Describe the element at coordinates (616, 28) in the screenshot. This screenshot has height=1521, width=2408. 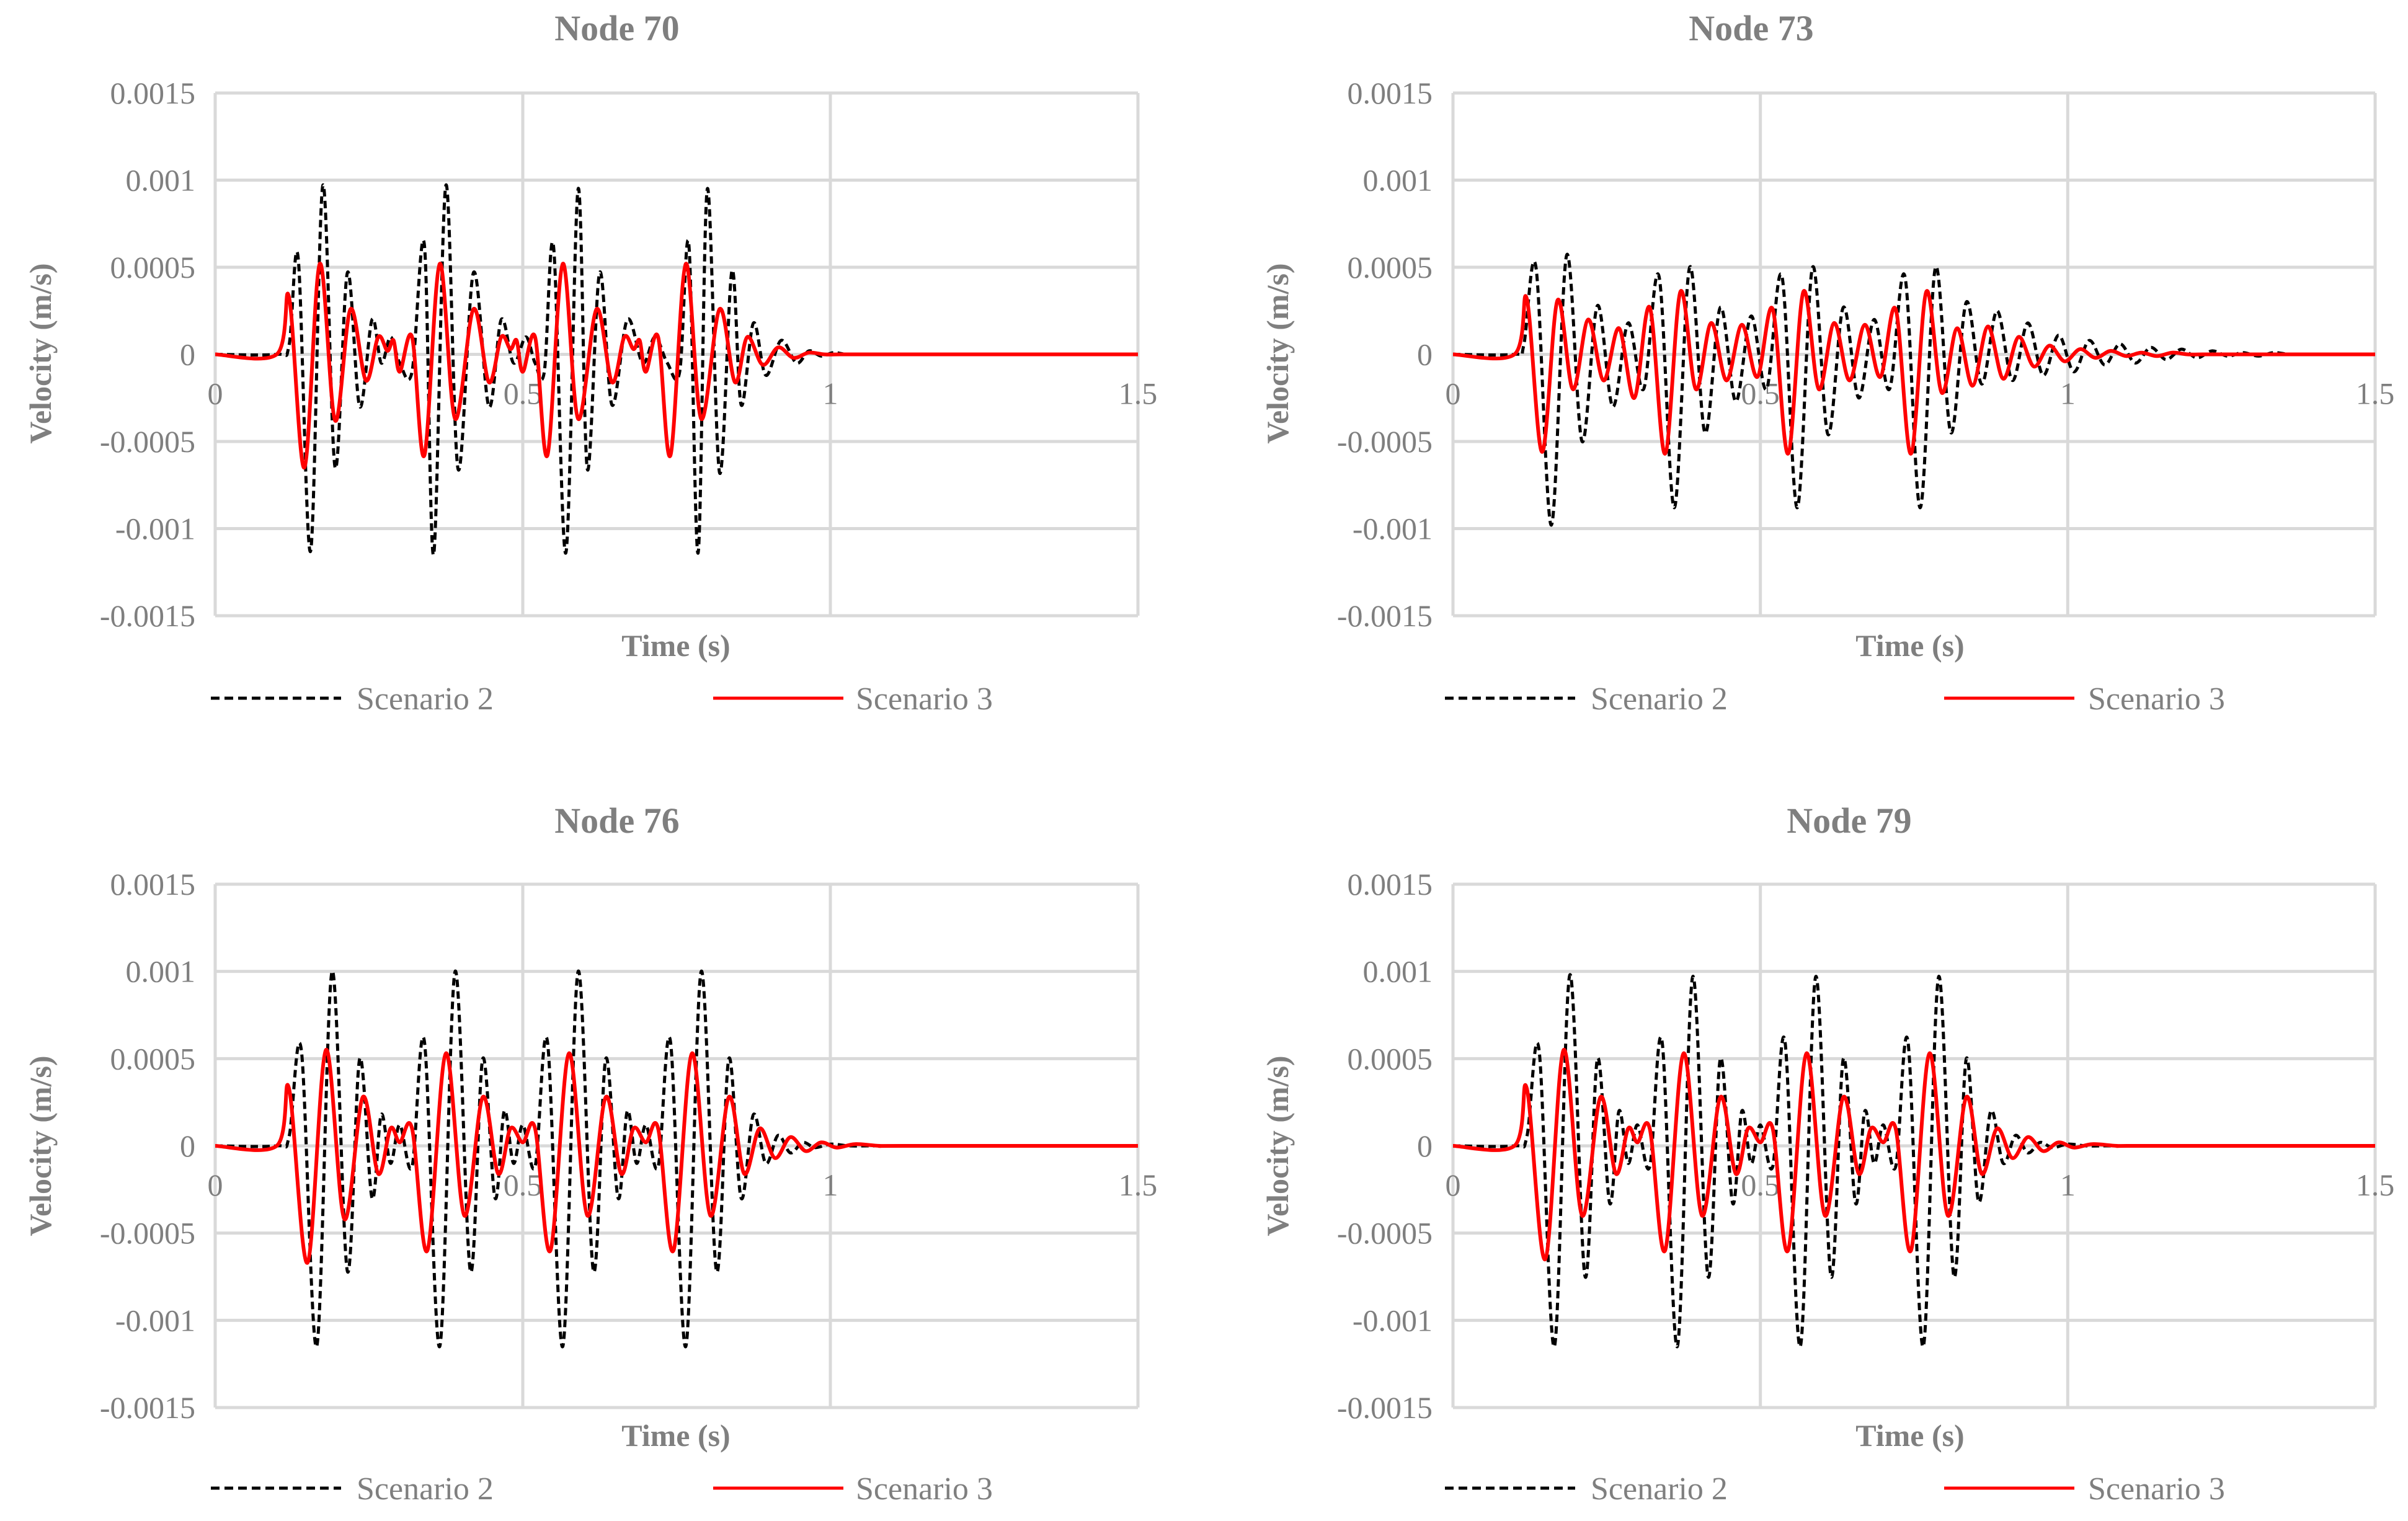
I see `chart-title: Node 70` at that location.